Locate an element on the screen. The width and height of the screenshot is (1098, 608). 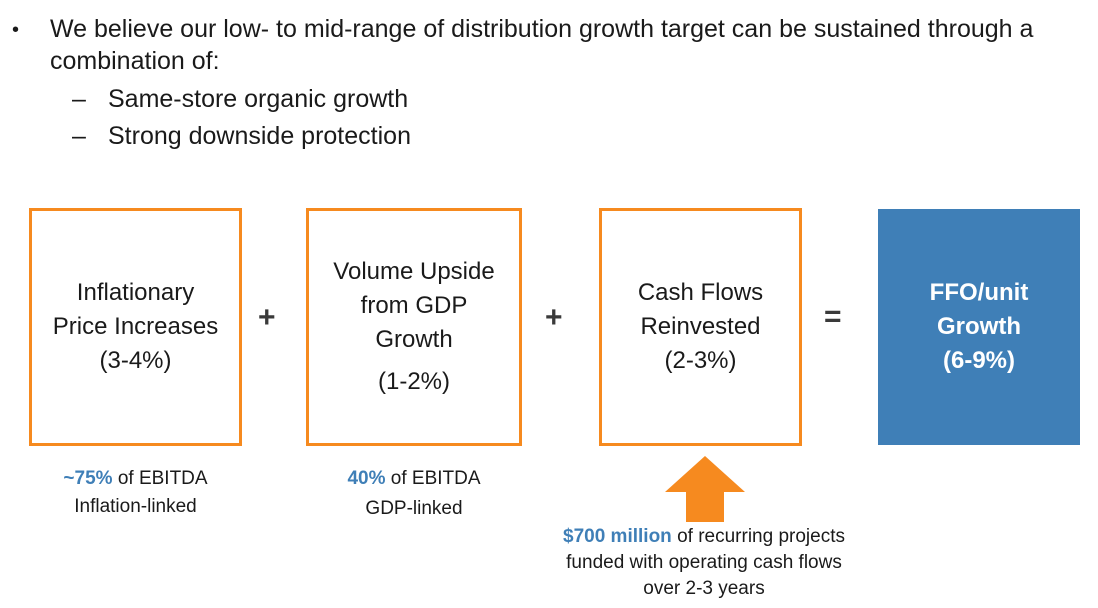
ffo-growth-line-1: FFO/unit is located at coordinates (979, 292).